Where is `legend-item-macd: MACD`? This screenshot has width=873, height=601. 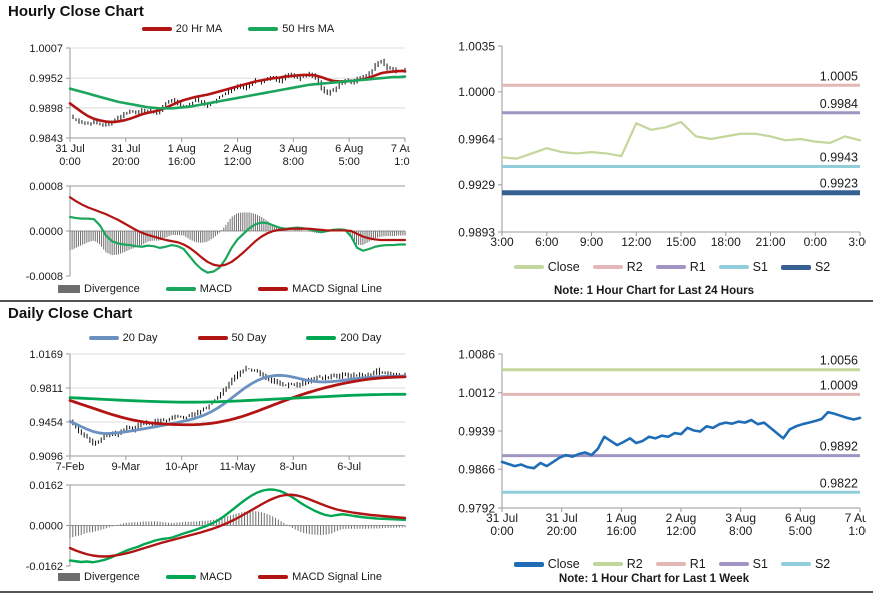 legend-item-macd: MACD is located at coordinates (198, 289).